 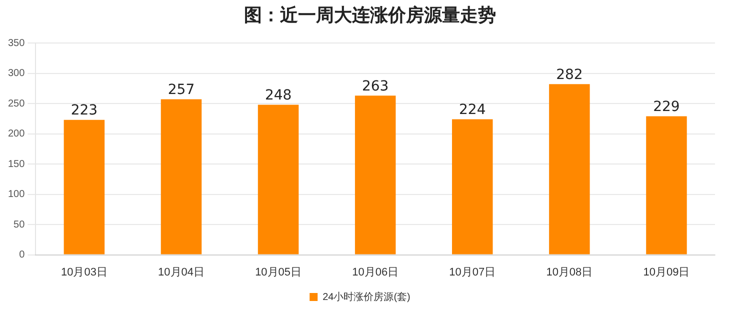 What do you see at coordinates (17, 104) in the screenshot?
I see `y-tick-label: 250` at bounding box center [17, 104].